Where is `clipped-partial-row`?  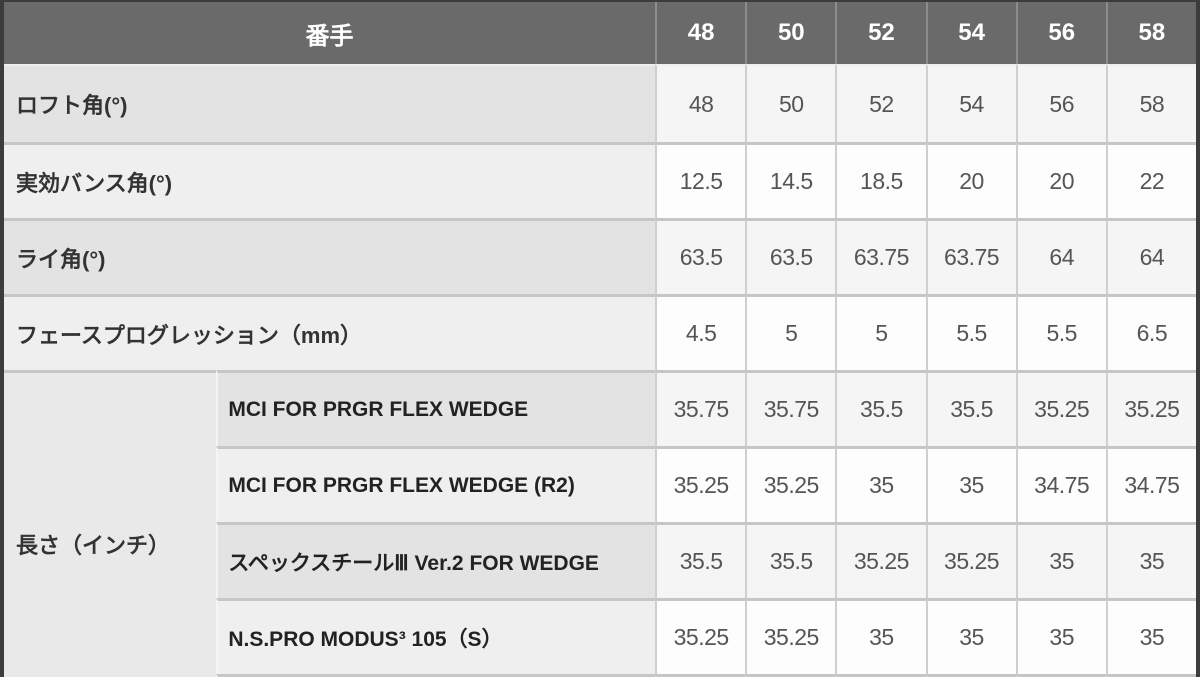 clipped-partial-row is located at coordinates (600, 675).